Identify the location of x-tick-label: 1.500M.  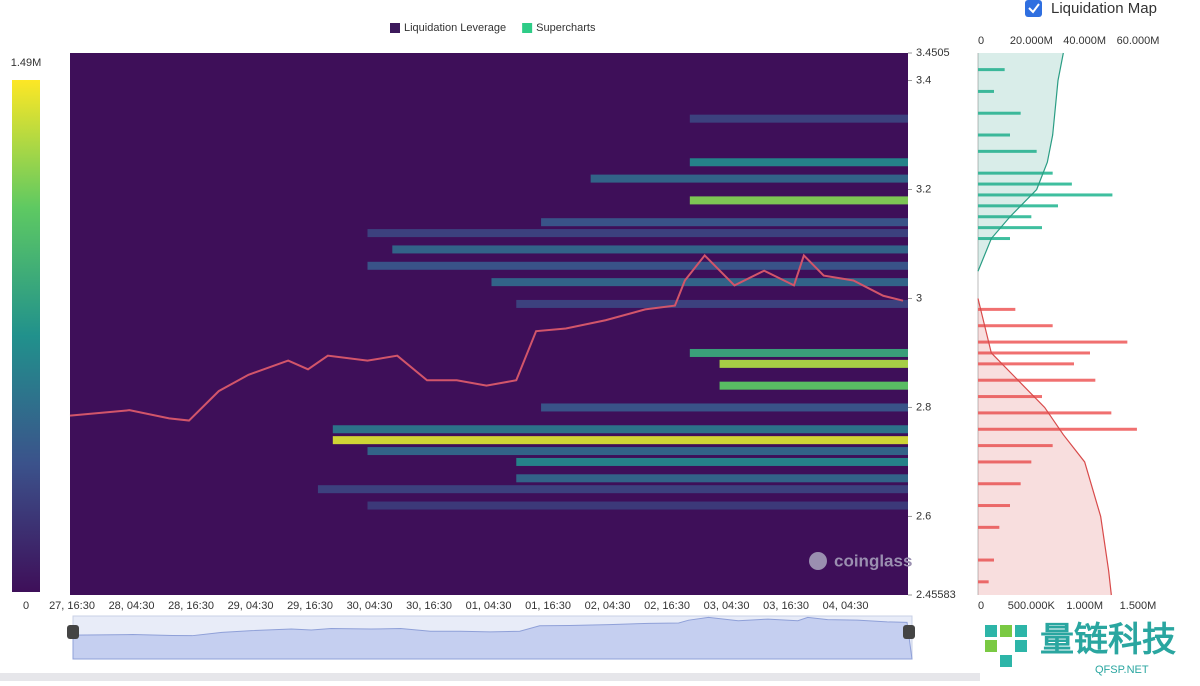
(1138, 606).